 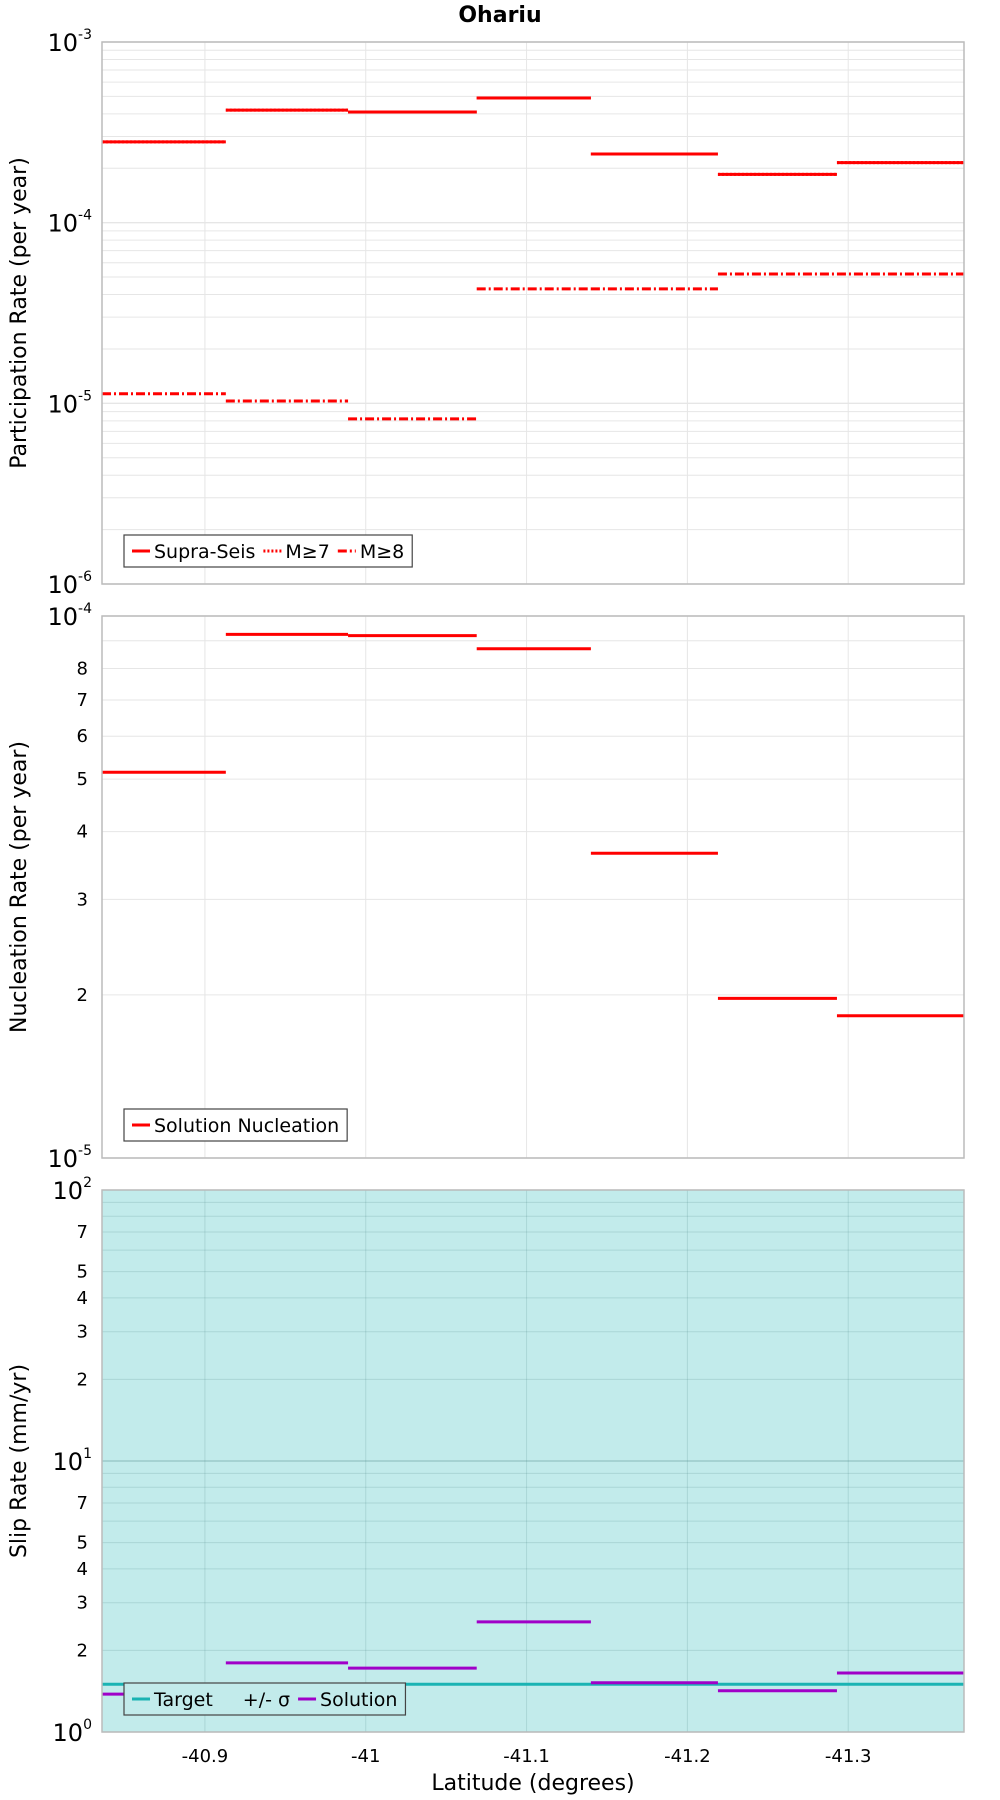 I want to click on legend-label-supra-seis: Supra-Seis, so click(x=204, y=552).